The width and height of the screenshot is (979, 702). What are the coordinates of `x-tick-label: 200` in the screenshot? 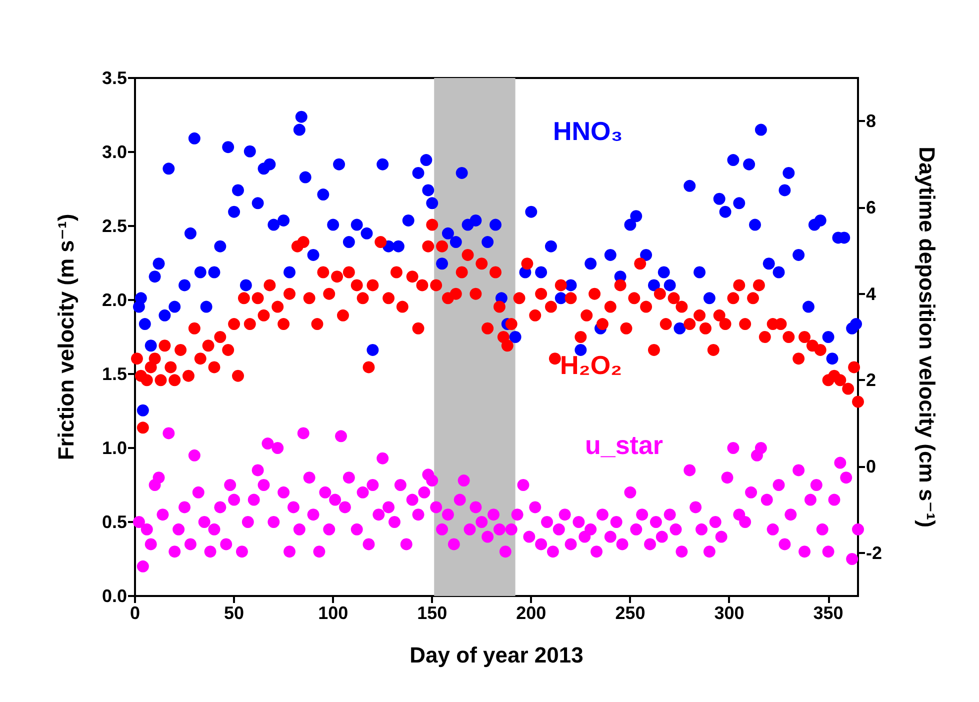 It's located at (531, 613).